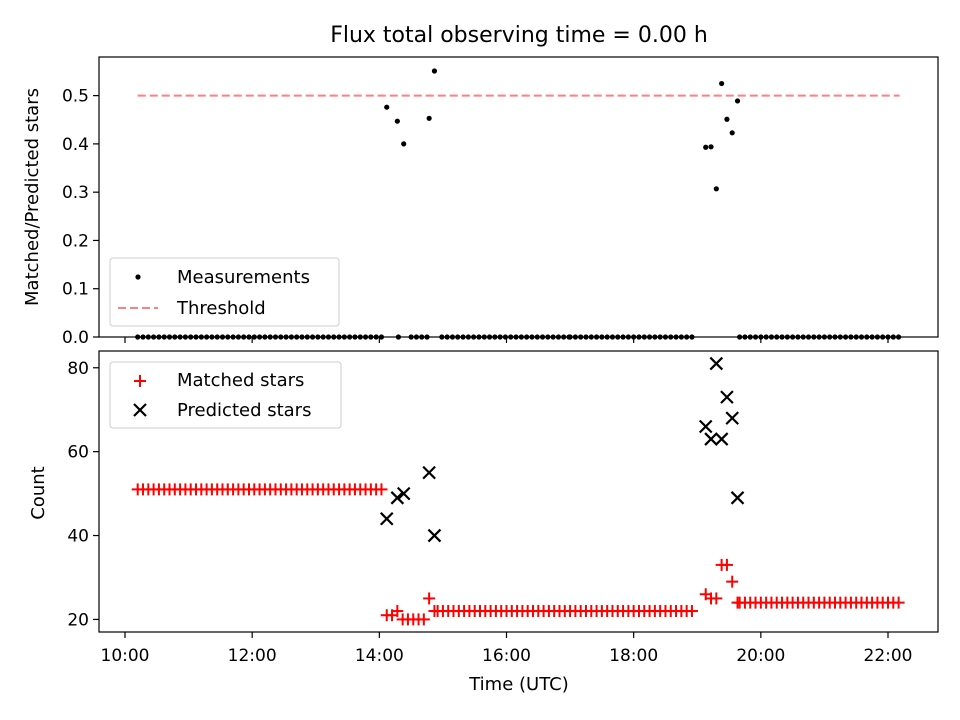 Image resolution: width=960 pixels, height=720 pixels. What do you see at coordinates (138, 277) in the screenshot?
I see `legend-measurements-marker` at bounding box center [138, 277].